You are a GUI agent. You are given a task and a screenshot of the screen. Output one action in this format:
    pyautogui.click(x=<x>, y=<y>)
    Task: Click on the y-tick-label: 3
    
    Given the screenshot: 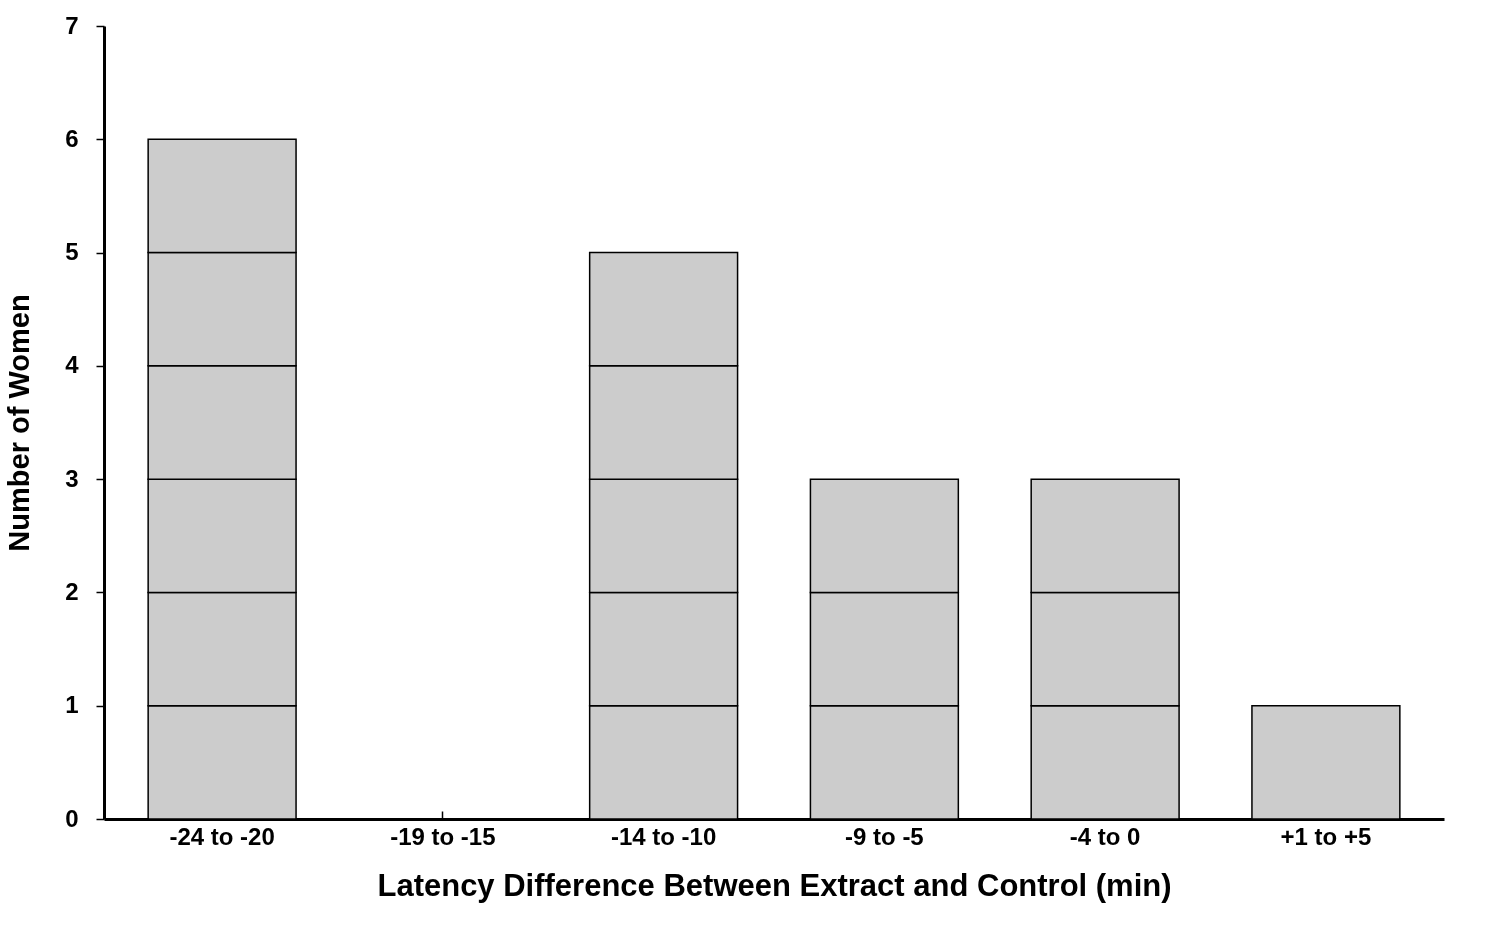 What is the action you would take?
    pyautogui.click(x=72, y=478)
    